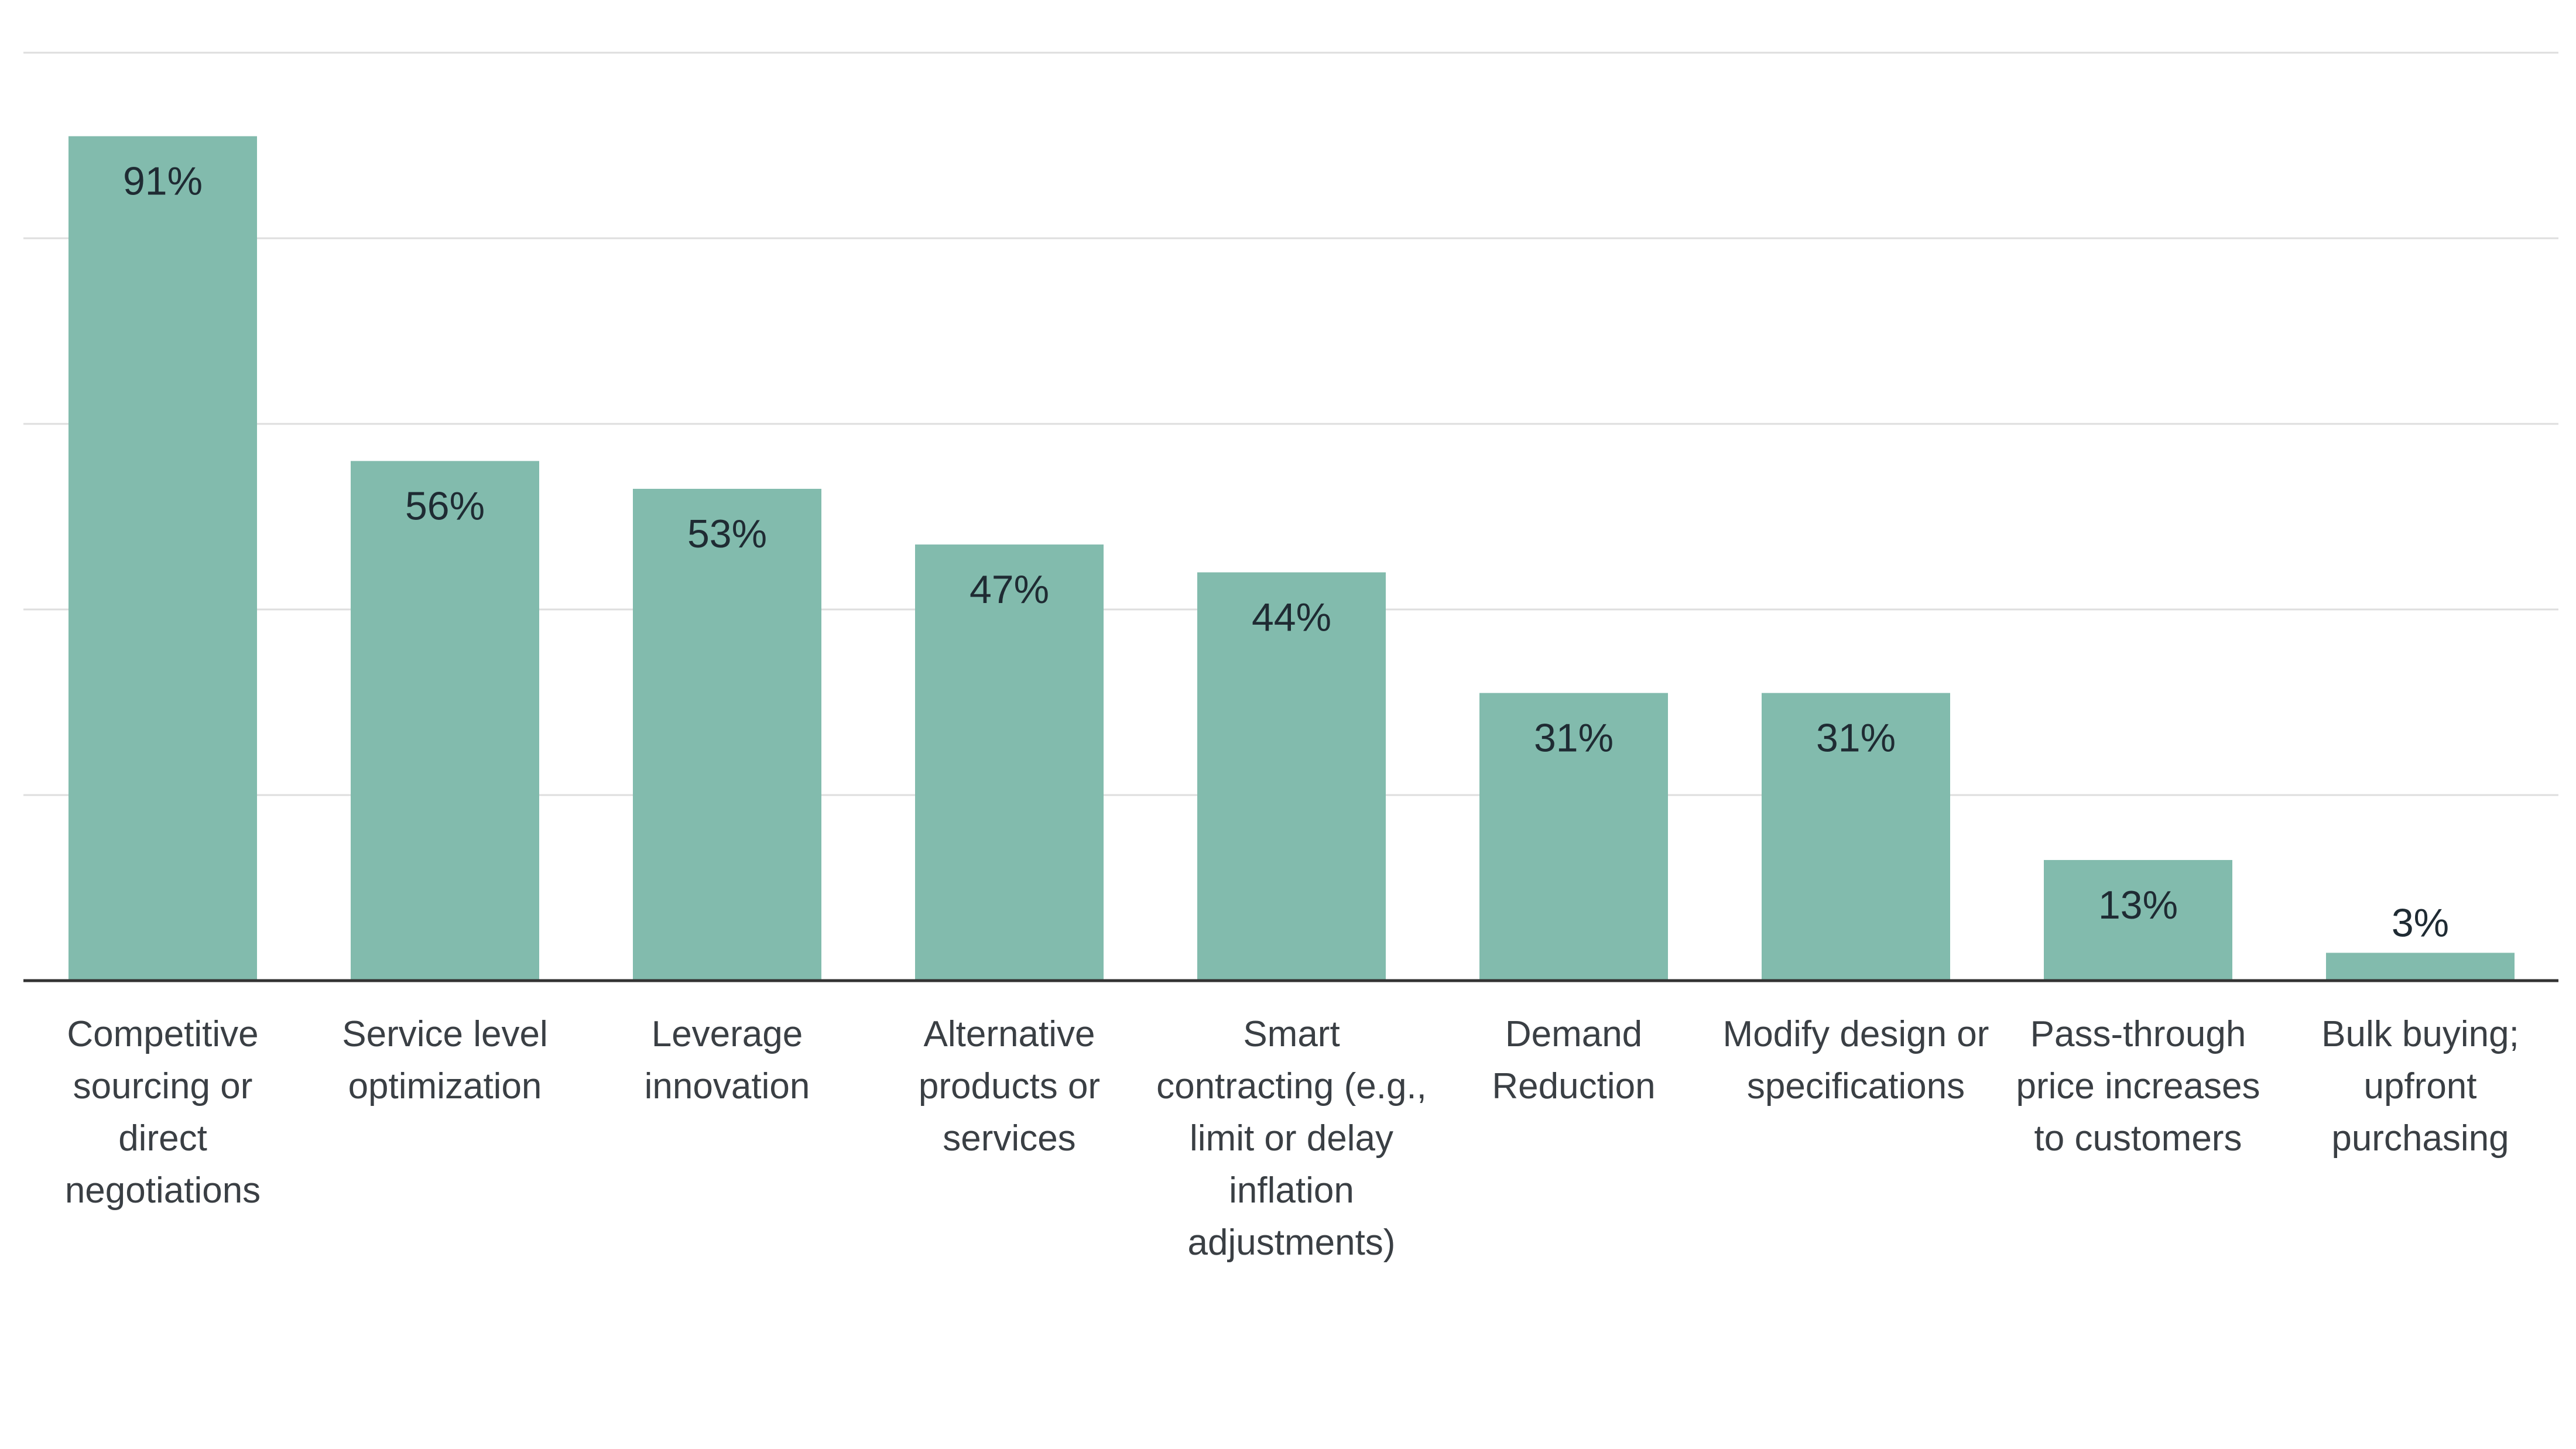  What do you see at coordinates (1573, 1060) in the screenshot?
I see `tick-label: Demand Reduction` at bounding box center [1573, 1060].